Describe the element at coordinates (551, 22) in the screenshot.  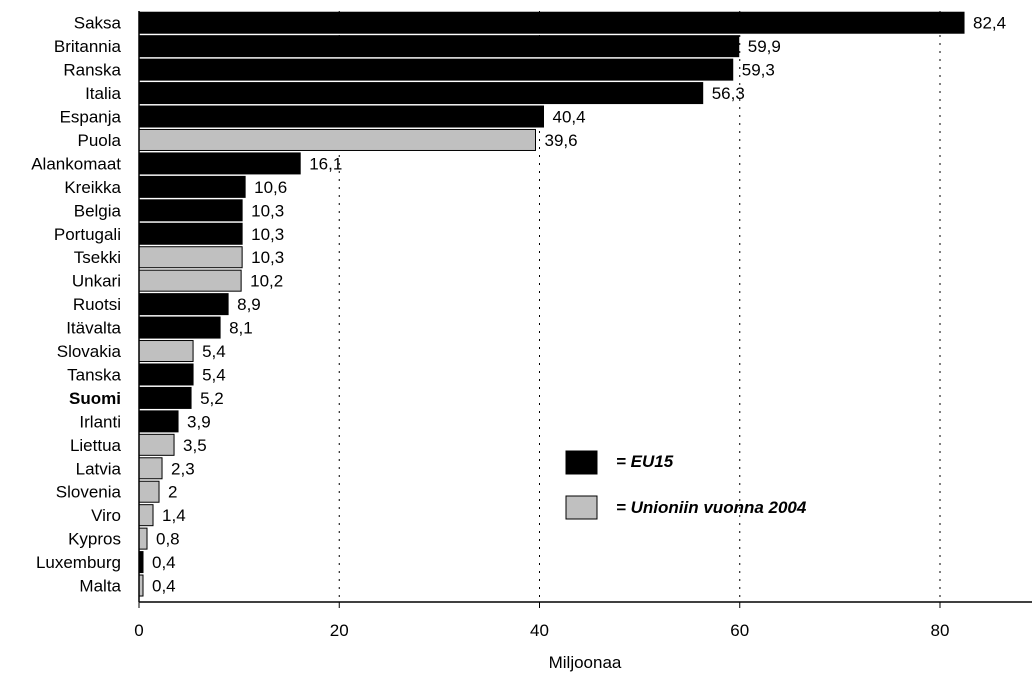
I see `bar-saksa` at that location.